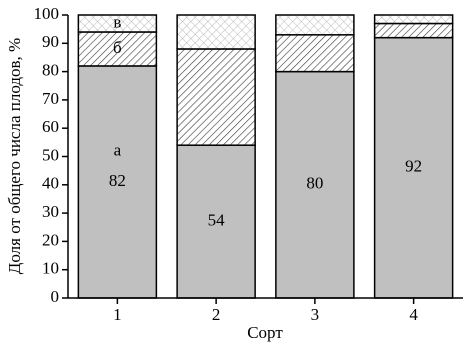 This screenshot has width=471, height=345. I want to click on value-label: 54, so click(217, 219).